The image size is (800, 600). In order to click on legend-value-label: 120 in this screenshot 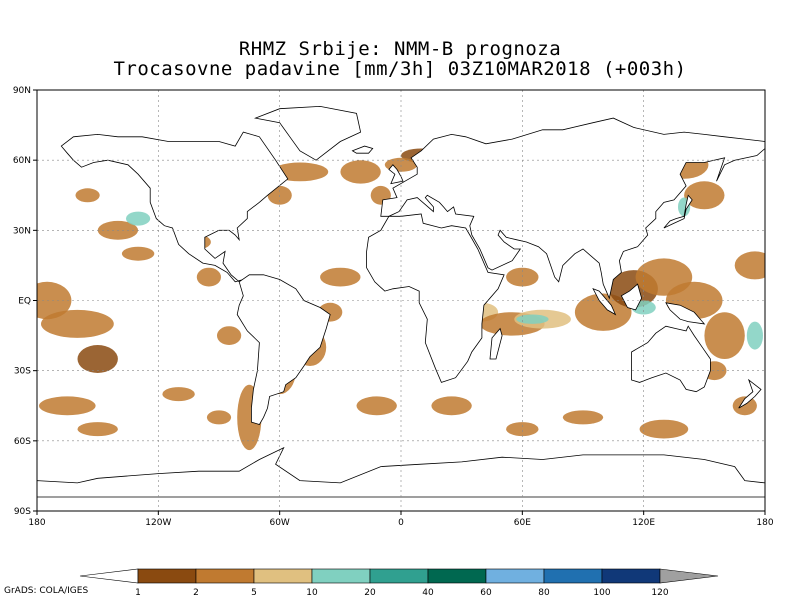, I will do `click(659, 593)`.